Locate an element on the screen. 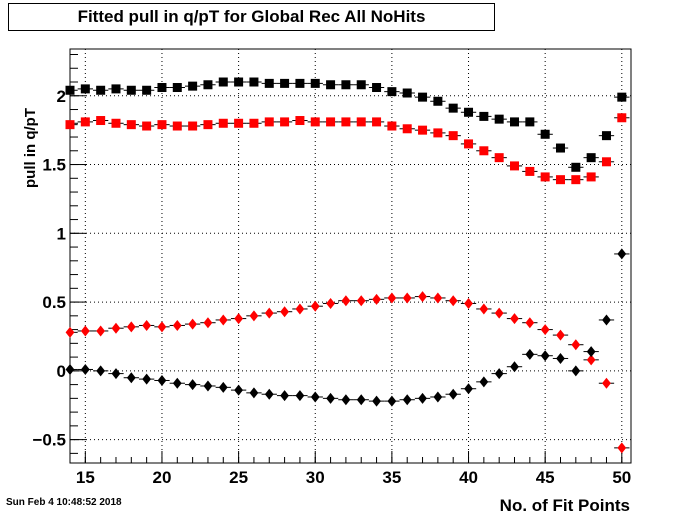  y-axis-label: pull in q/pT is located at coordinates (30, 148).